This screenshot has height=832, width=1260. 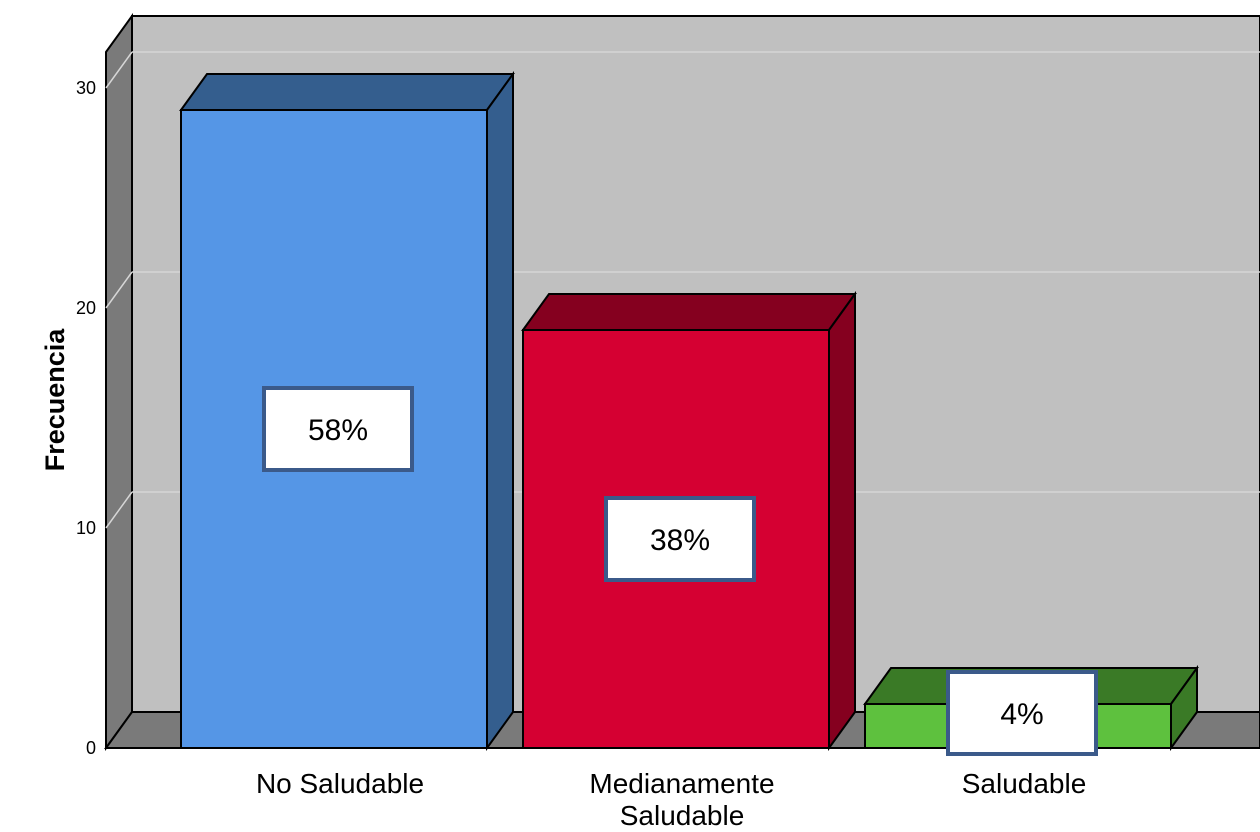 I want to click on x-category-label: No Saludable, so click(x=340, y=783).